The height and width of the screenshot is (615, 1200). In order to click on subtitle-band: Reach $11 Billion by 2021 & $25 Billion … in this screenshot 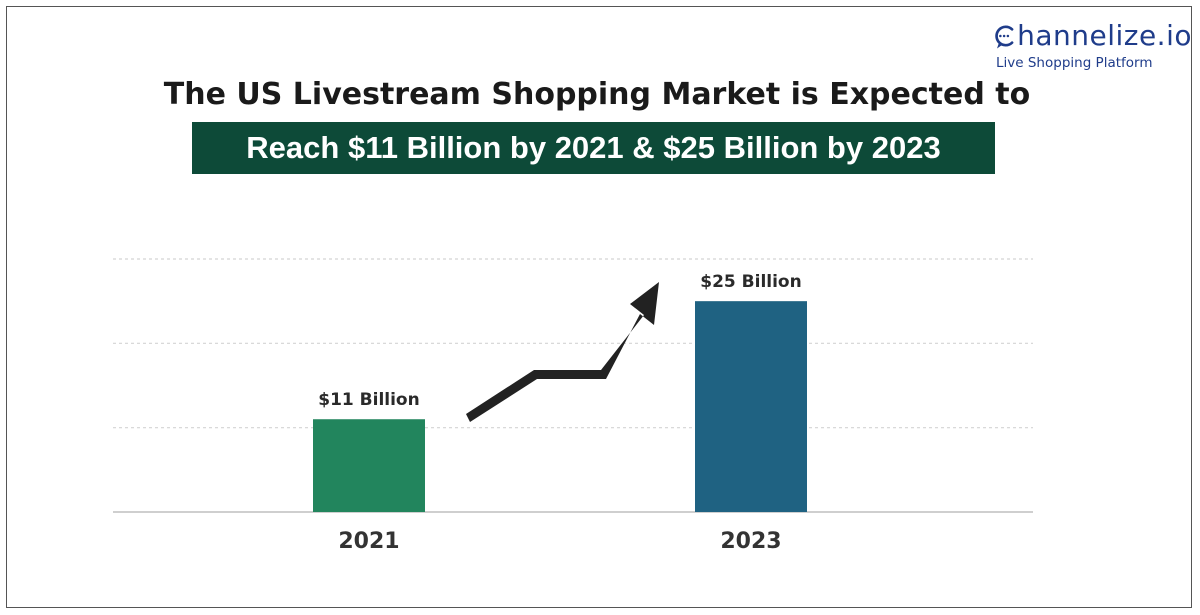, I will do `click(593, 148)`.